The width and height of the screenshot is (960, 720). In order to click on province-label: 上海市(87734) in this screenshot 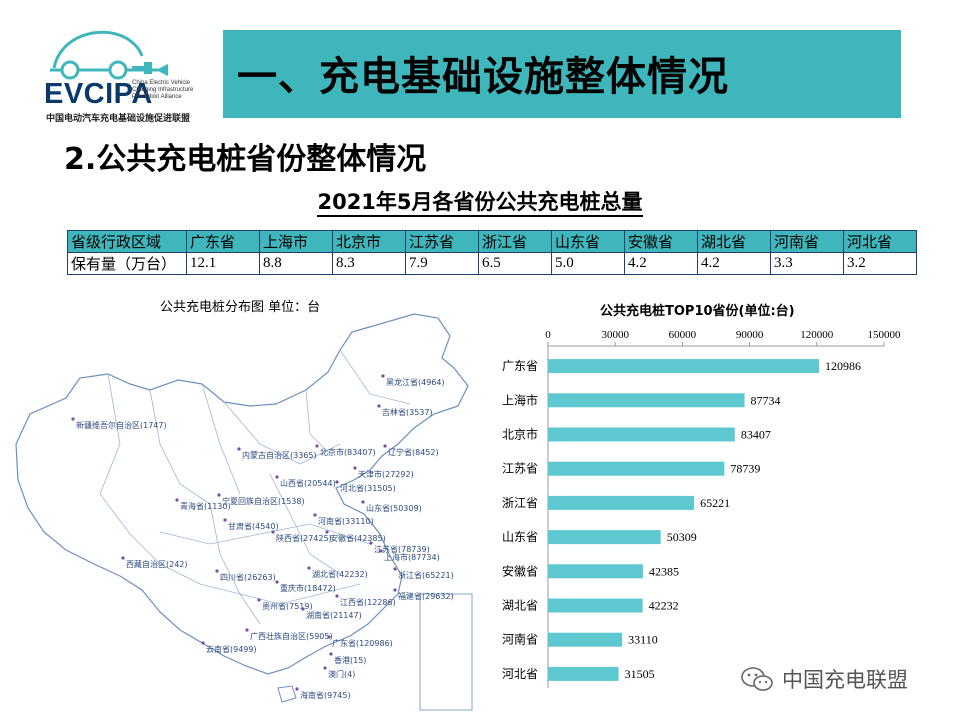, I will do `click(412, 557)`.